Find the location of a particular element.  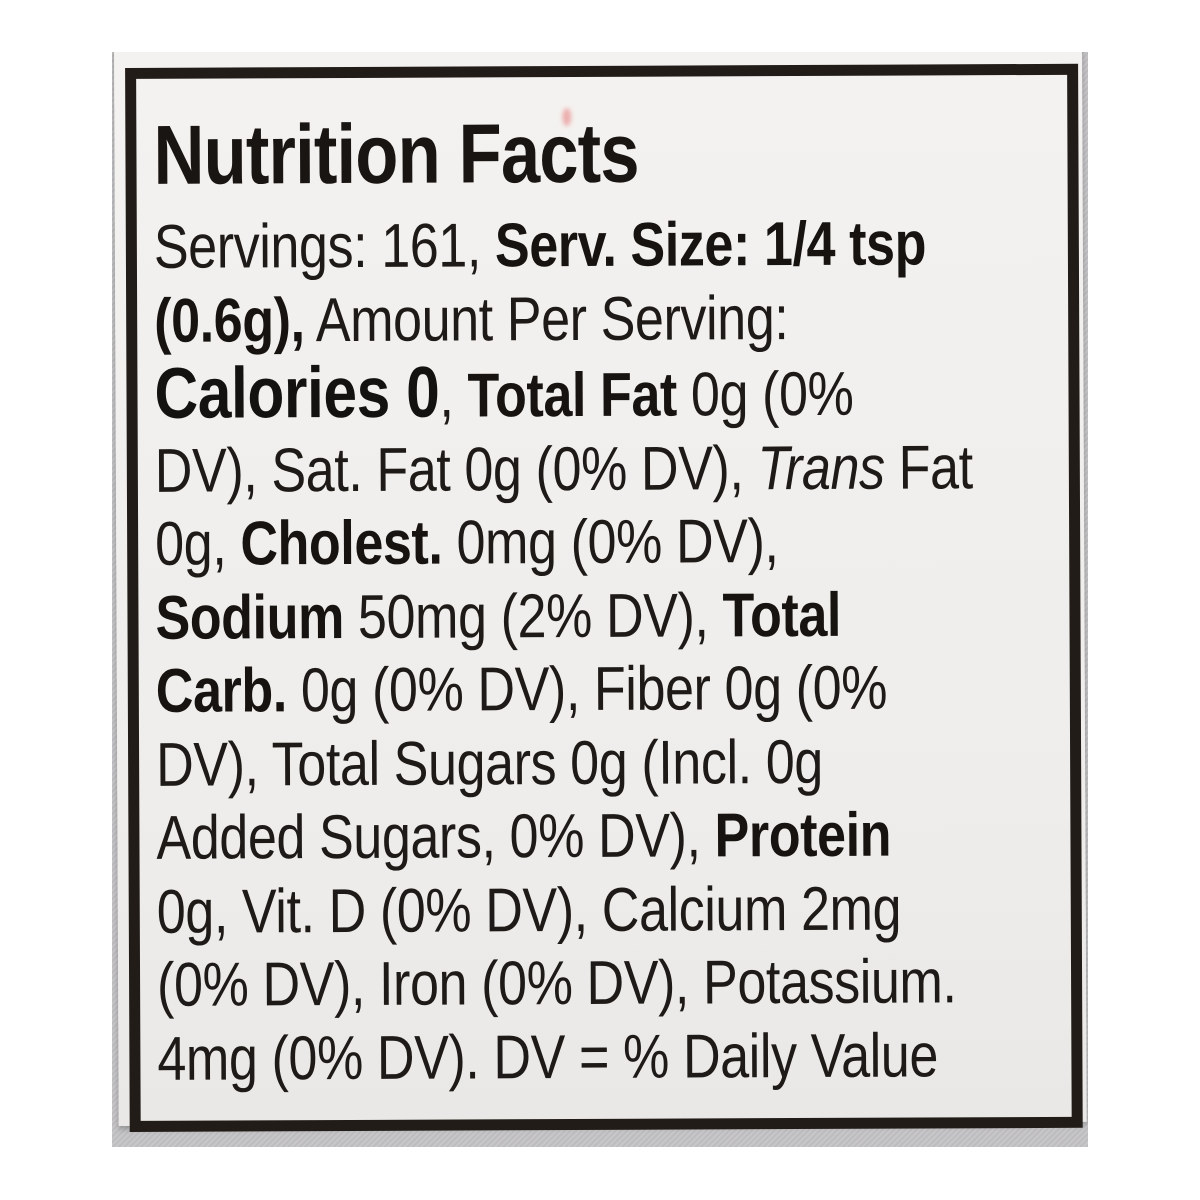

text-segment: 4mg (0% DV). DV = % Daily Value is located at coordinates (548, 1057).